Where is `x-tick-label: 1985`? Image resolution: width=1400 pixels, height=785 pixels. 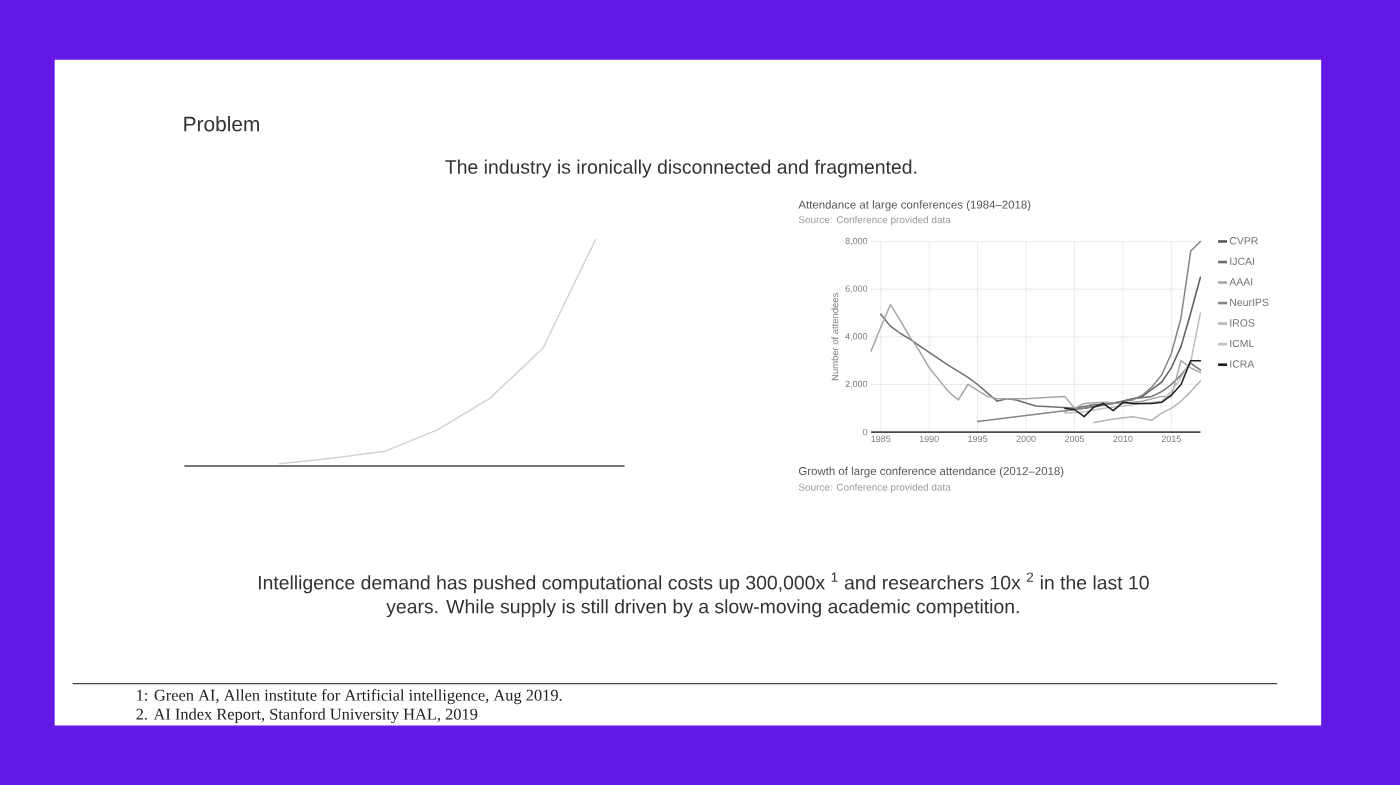 x-tick-label: 1985 is located at coordinates (881, 438).